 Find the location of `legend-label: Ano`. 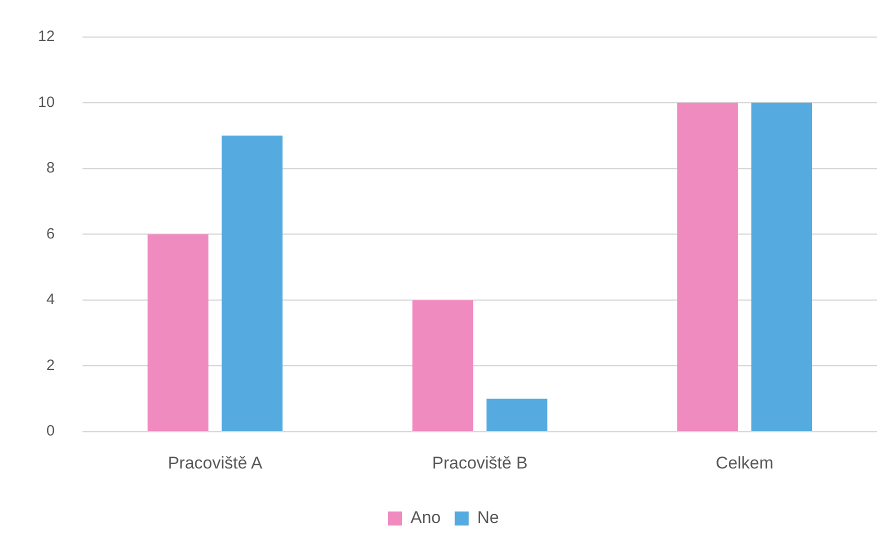

legend-label: Ano is located at coordinates (425, 518).